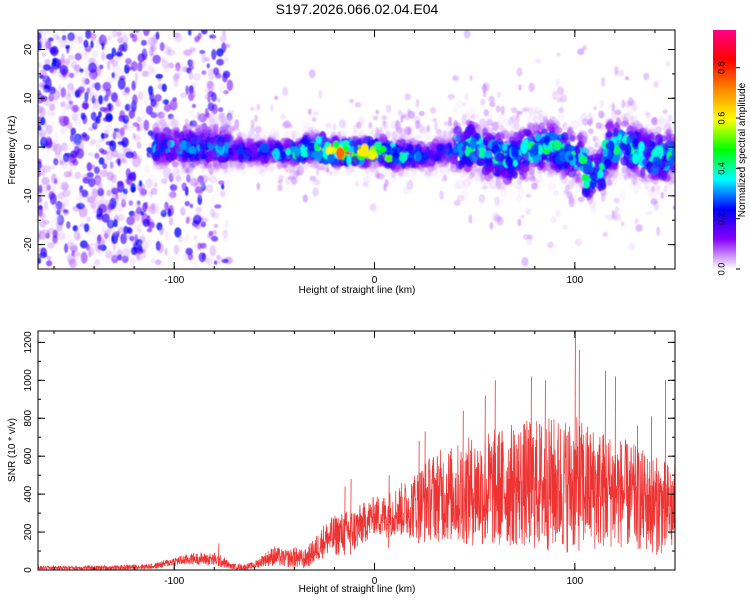  What do you see at coordinates (28, 195) in the screenshot?
I see `y-tick-label: -10` at bounding box center [28, 195].